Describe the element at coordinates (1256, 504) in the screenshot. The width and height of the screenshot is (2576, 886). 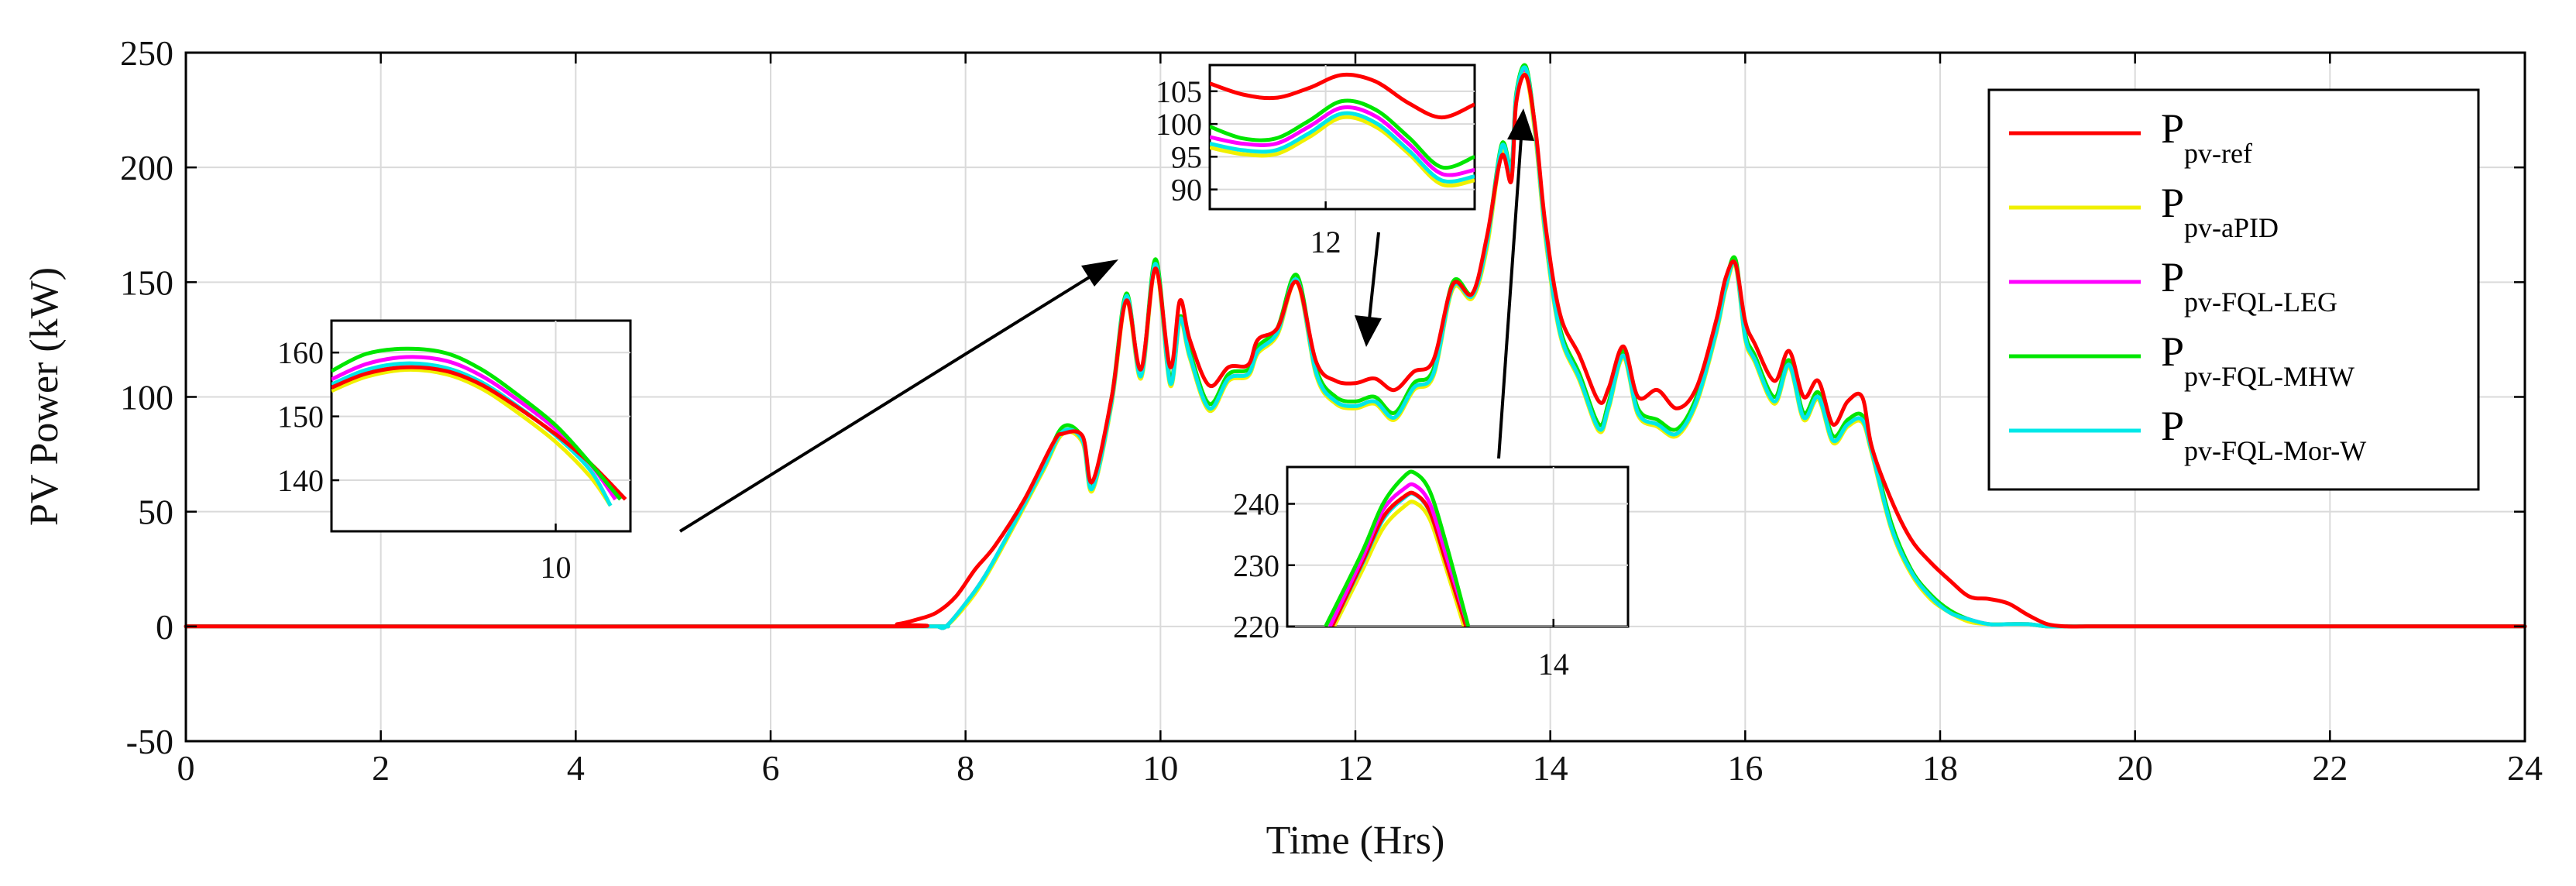
I see `inset-y-tick-label: 240` at that location.